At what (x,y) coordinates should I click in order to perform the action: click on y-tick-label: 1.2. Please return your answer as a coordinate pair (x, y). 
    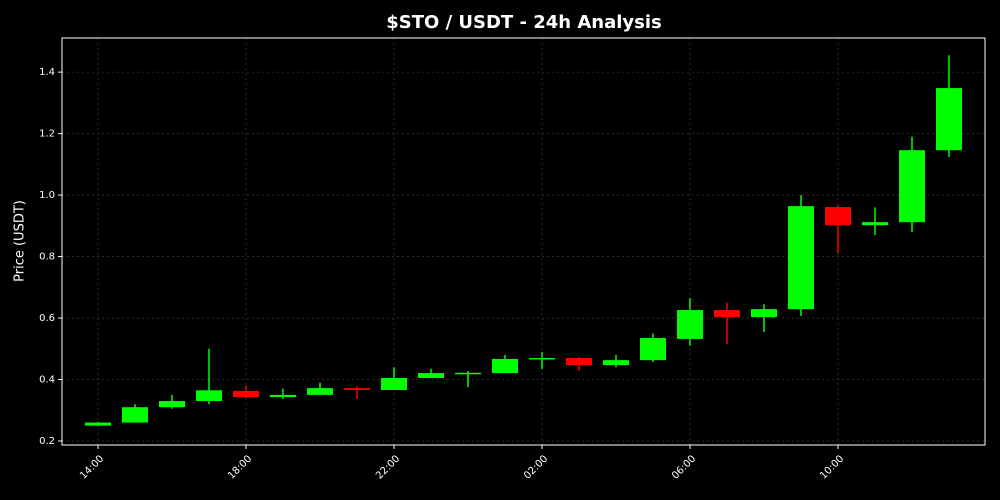
    Looking at the image, I should click on (47, 134).